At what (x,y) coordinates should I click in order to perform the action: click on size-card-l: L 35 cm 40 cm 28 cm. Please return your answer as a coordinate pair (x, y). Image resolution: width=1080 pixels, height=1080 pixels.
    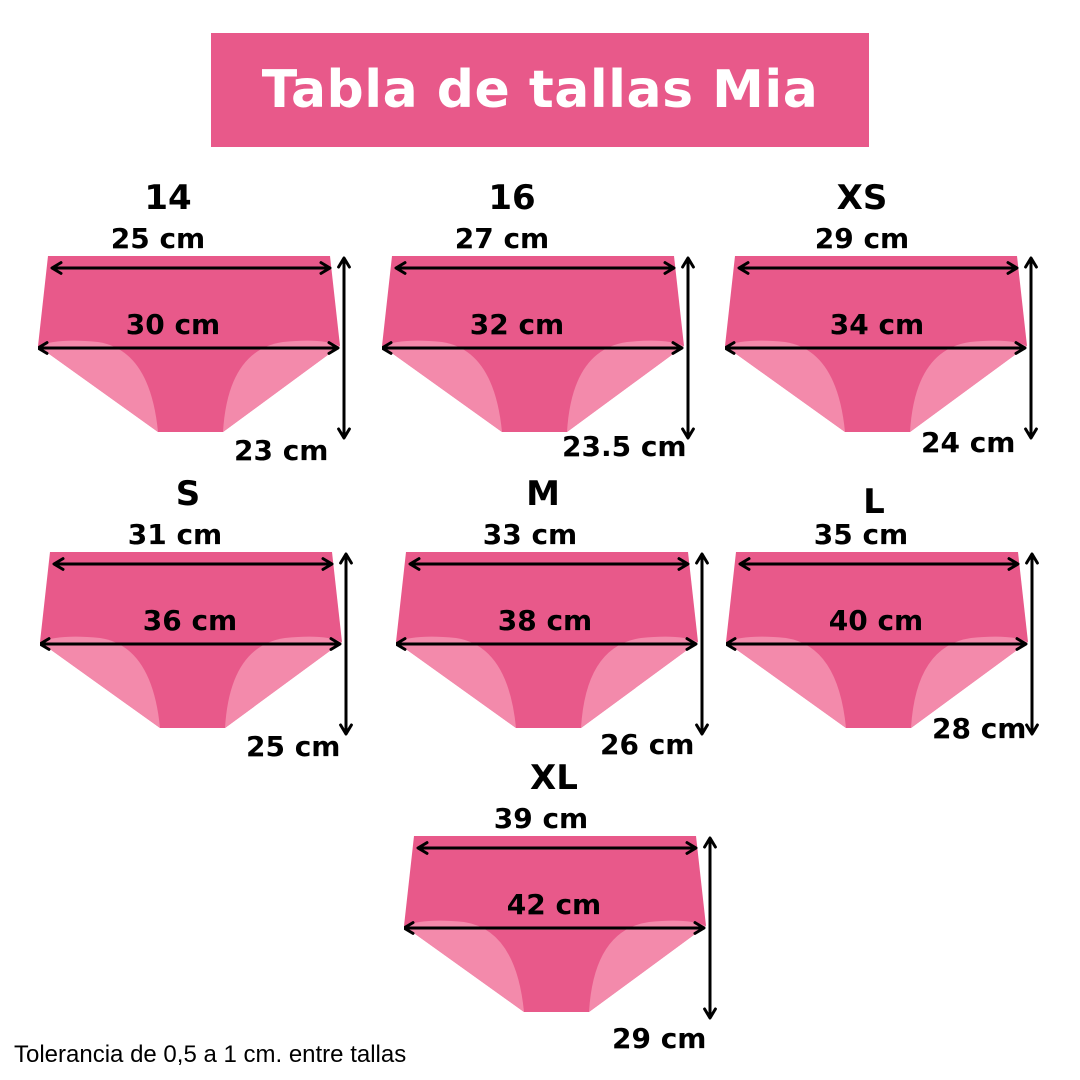
    Looking at the image, I should click on (891, 621).